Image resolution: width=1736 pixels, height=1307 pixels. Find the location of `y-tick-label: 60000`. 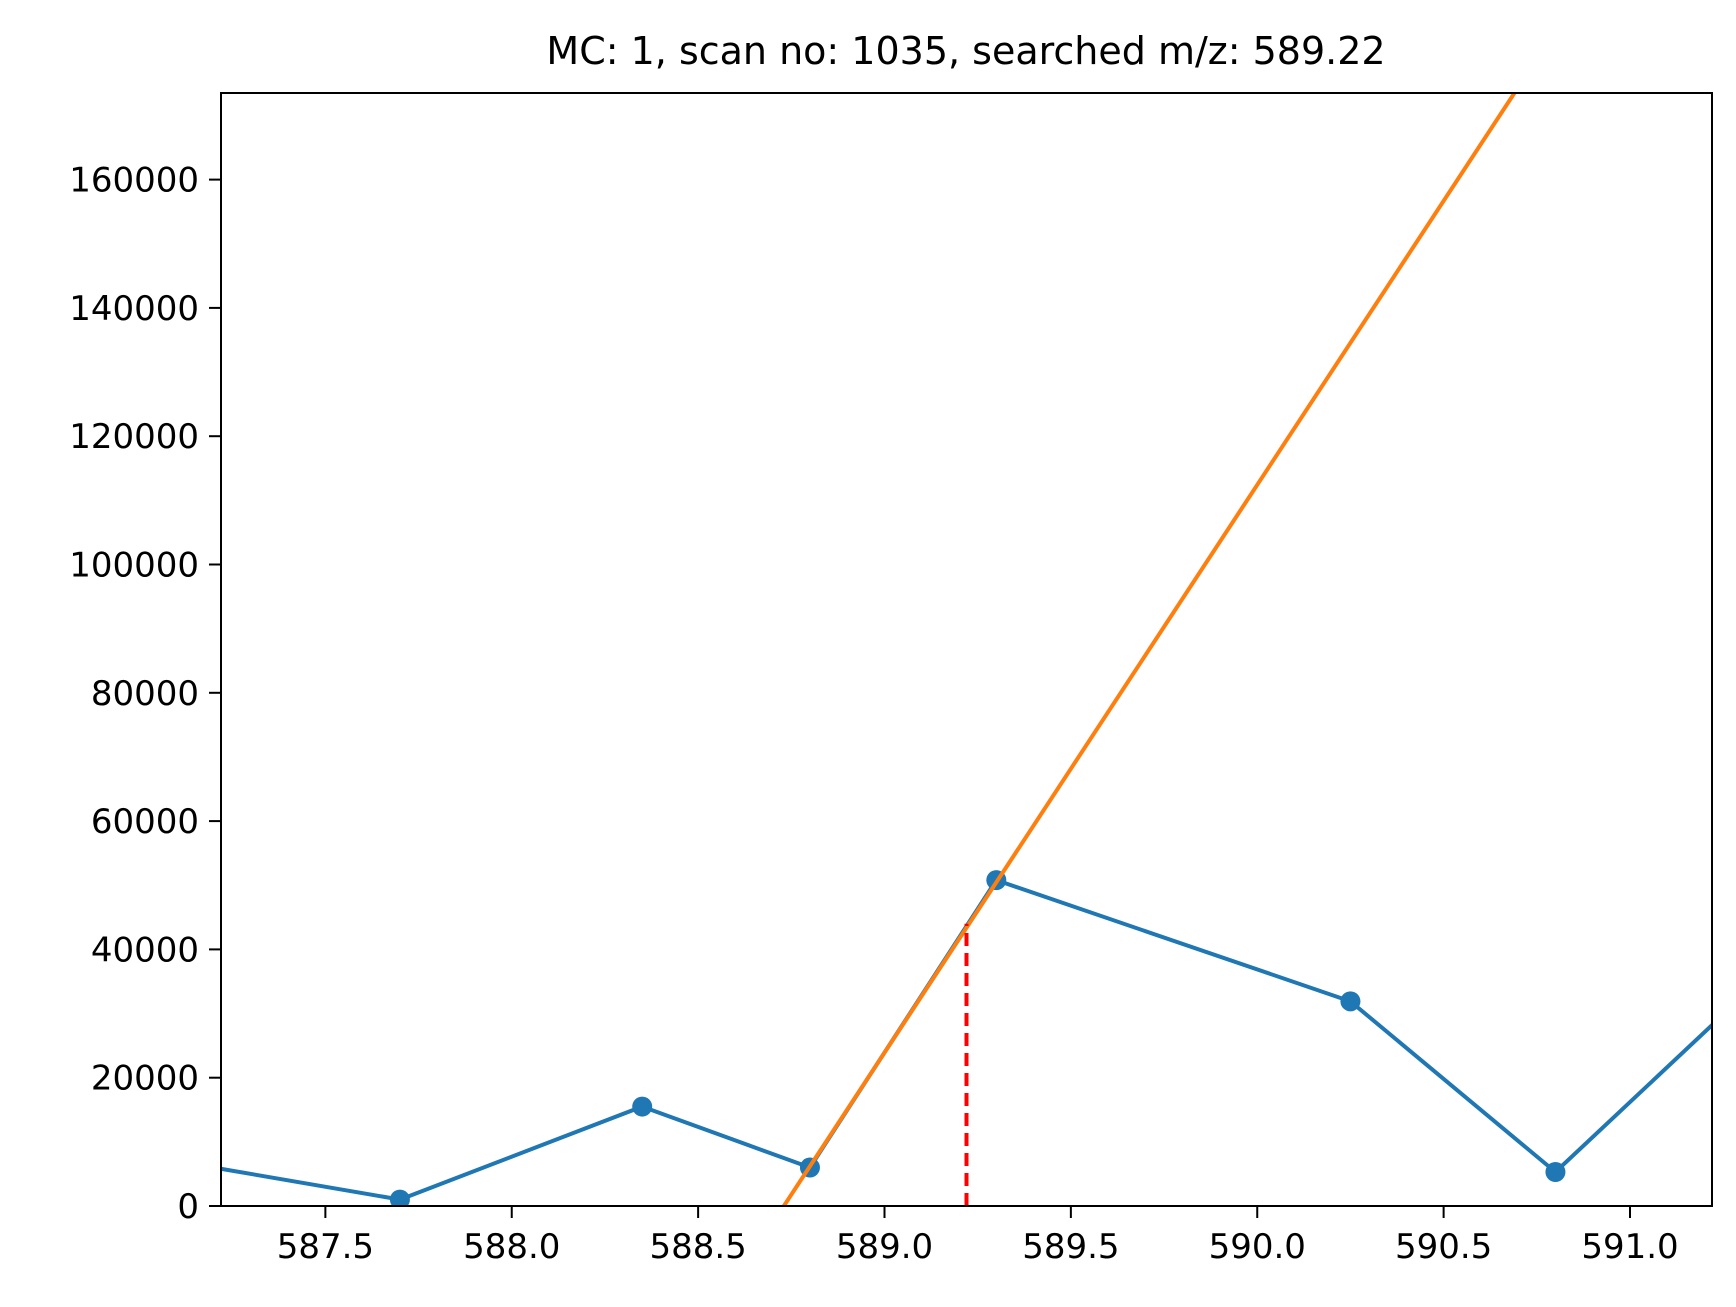

y-tick-label: 60000 is located at coordinates (145, 822).